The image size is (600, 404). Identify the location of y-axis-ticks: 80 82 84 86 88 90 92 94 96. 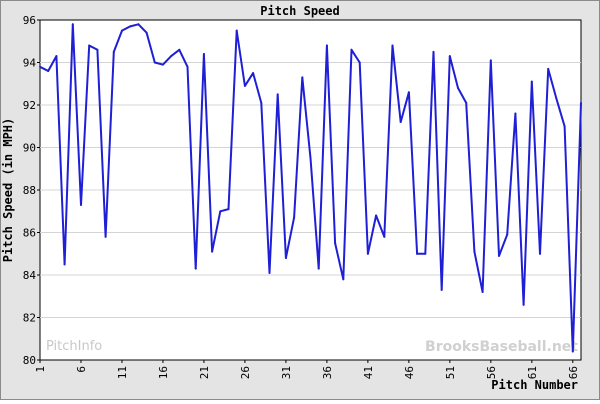
(31, 190).